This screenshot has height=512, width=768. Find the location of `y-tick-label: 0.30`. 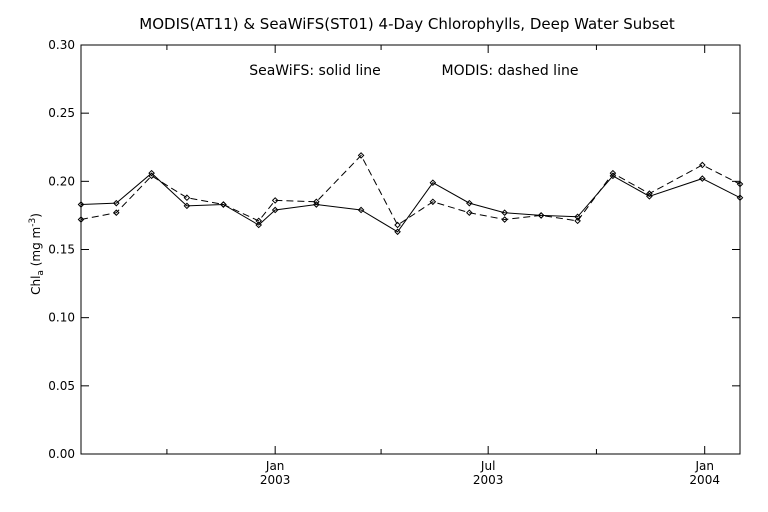

y-tick-label: 0.30 is located at coordinates (61, 45).